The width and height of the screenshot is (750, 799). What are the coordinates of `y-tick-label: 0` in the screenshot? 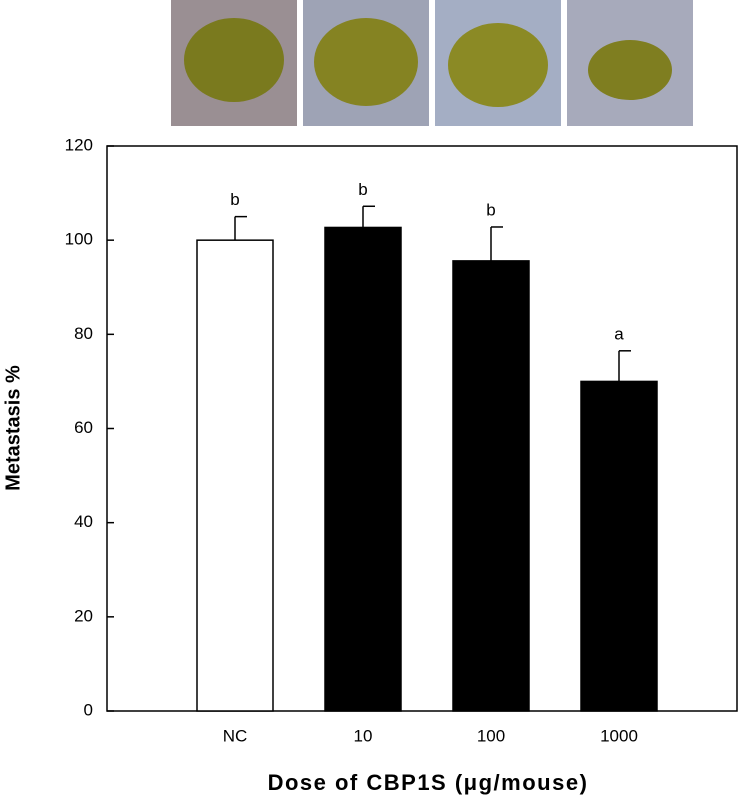 It's located at (88, 709).